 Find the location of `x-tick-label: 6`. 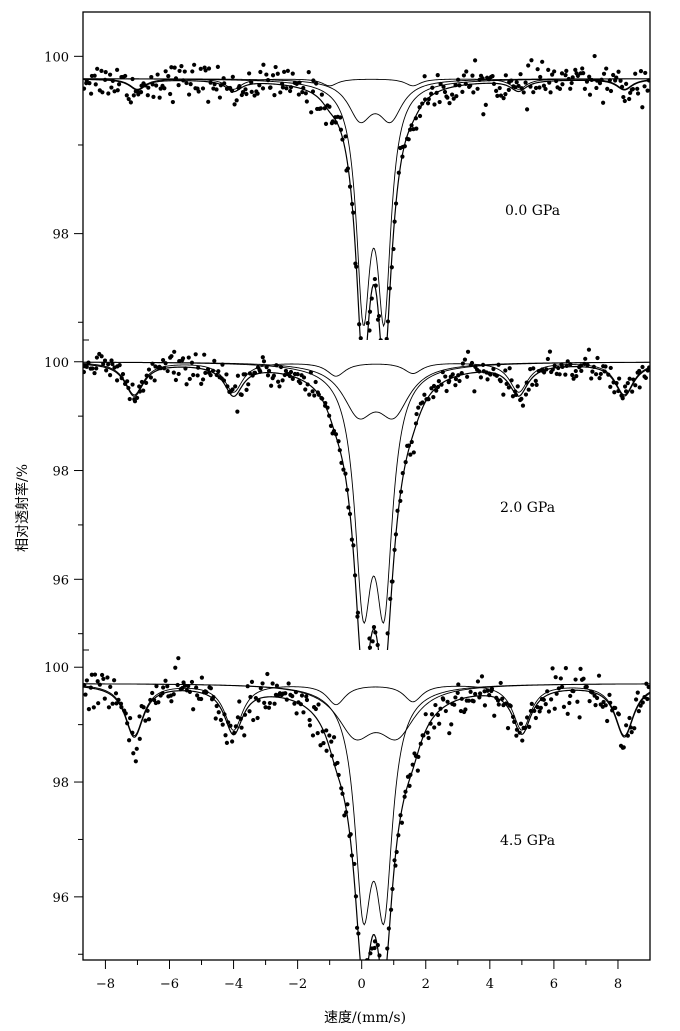

x-tick-label: 6 is located at coordinates (554, 984).